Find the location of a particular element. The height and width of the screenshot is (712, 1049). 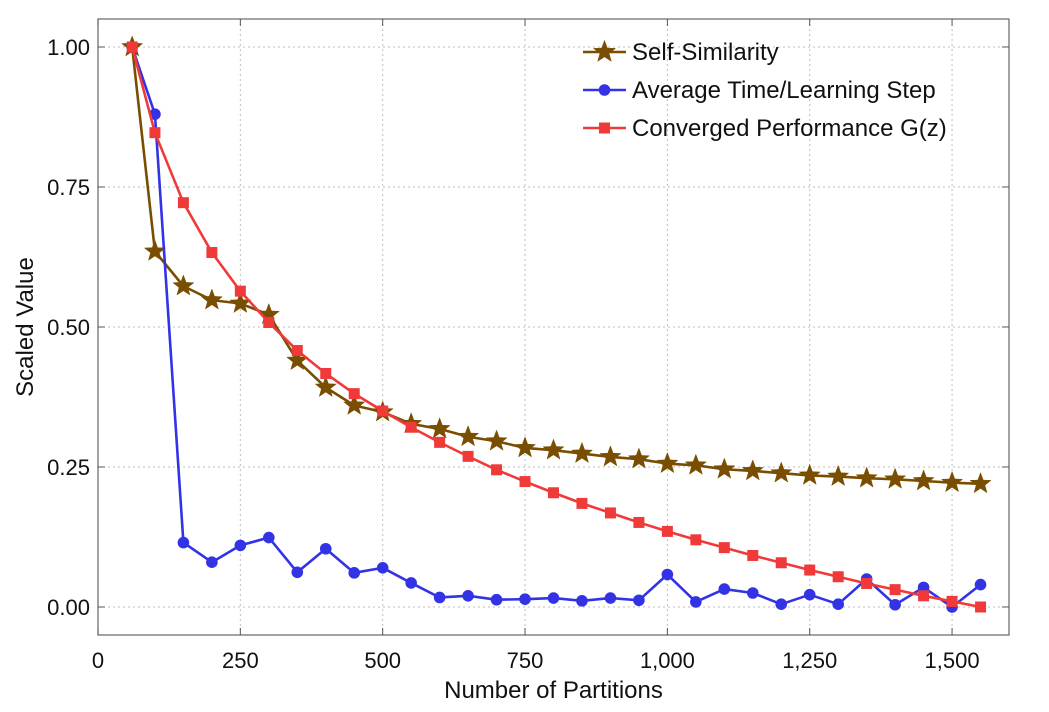

x-tick-label: 0 is located at coordinates (98, 660).